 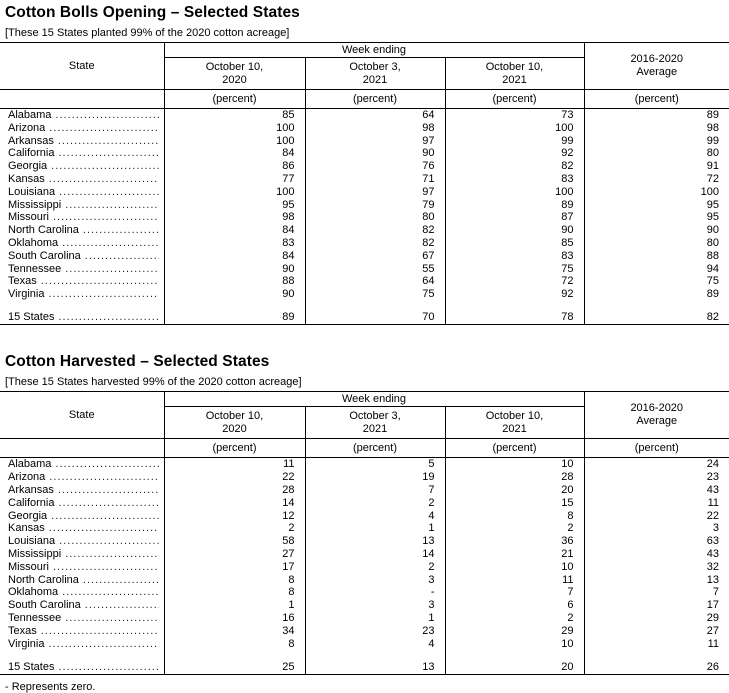 I want to click on date-column-header: October 10, 2020, so click(x=234, y=73).